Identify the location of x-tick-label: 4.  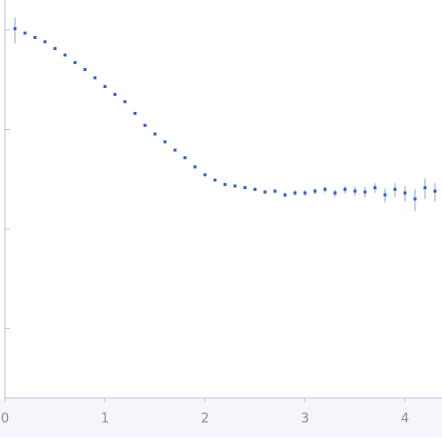
(405, 419).